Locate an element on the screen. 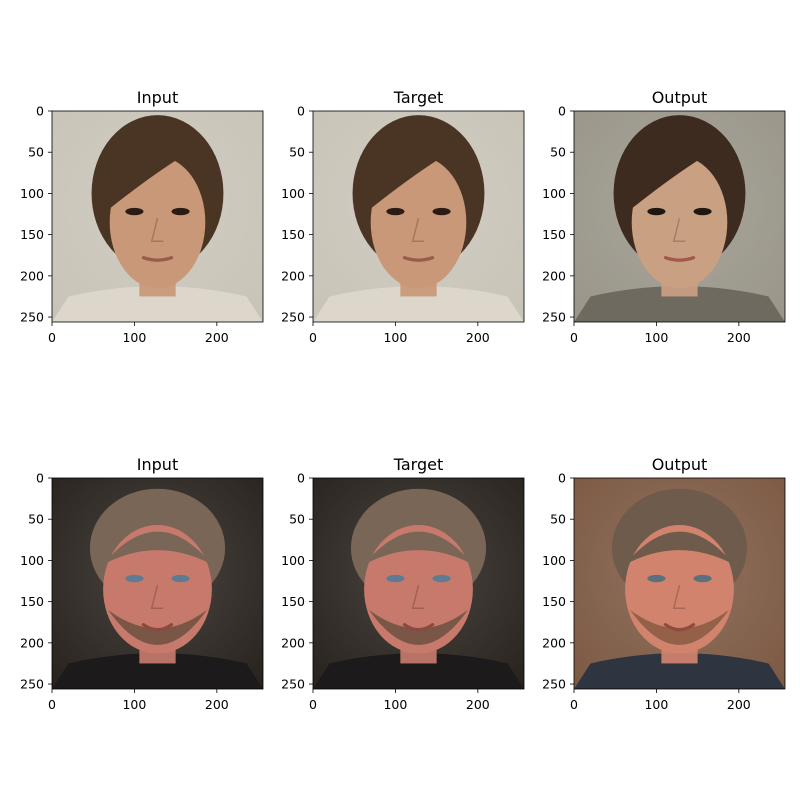 This screenshot has width=800, height=800. panel-3: Output 0 50 100 150 200 250 0 100 200 is located at coordinates (664, 216).